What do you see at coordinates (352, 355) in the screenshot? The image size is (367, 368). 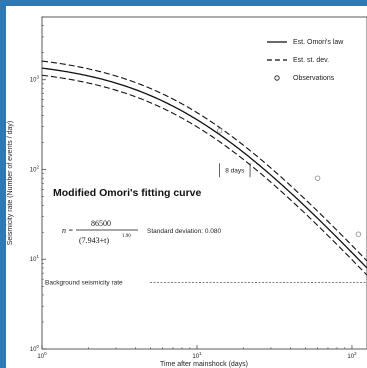 I see `x-tick-label: 10²` at bounding box center [352, 355].